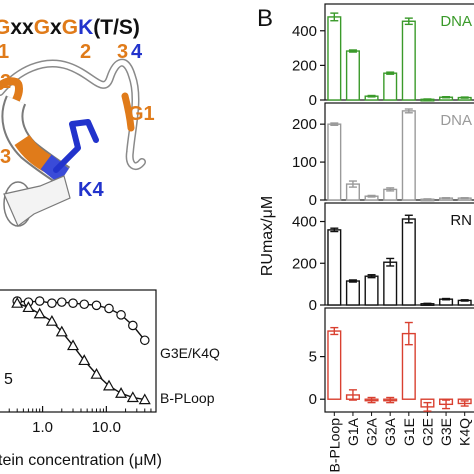 The height and width of the screenshot is (474, 474). I want to click on protein-structure, so click(73, 142).